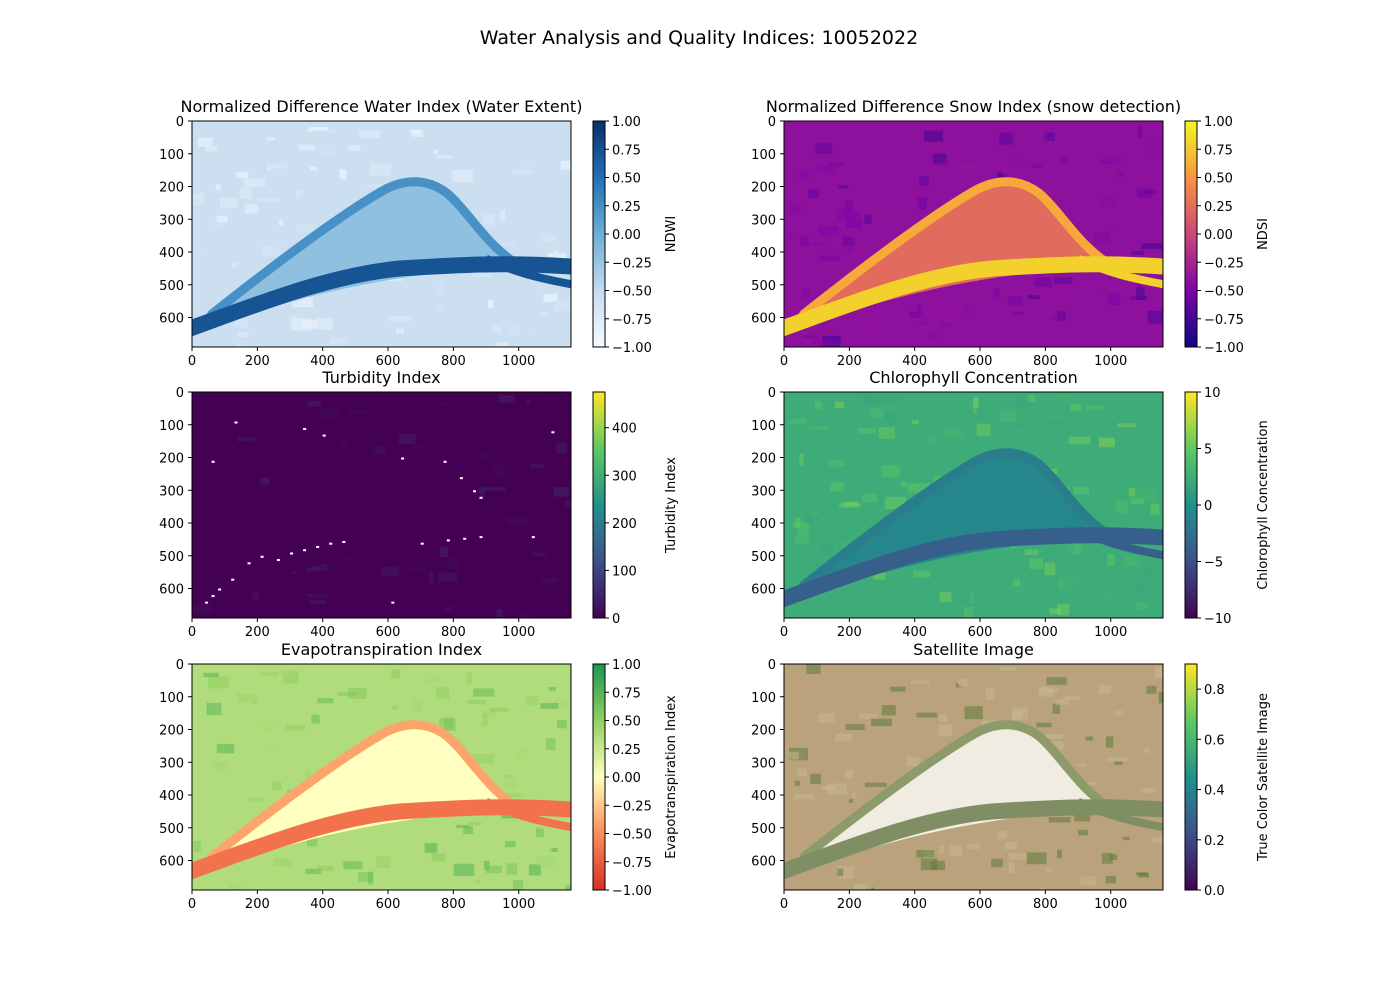  What do you see at coordinates (365, 519) in the screenshot?
I see `side-channel` at bounding box center [365, 519].